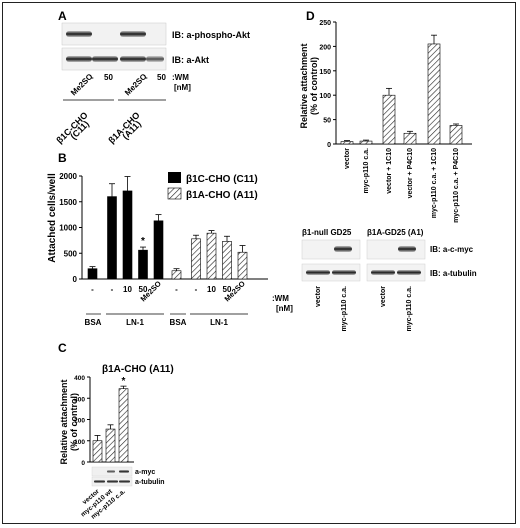  Describe the element at coordinates (280, 298) in the screenshot. I see `panel-b-wm-label: :WM` at that location.